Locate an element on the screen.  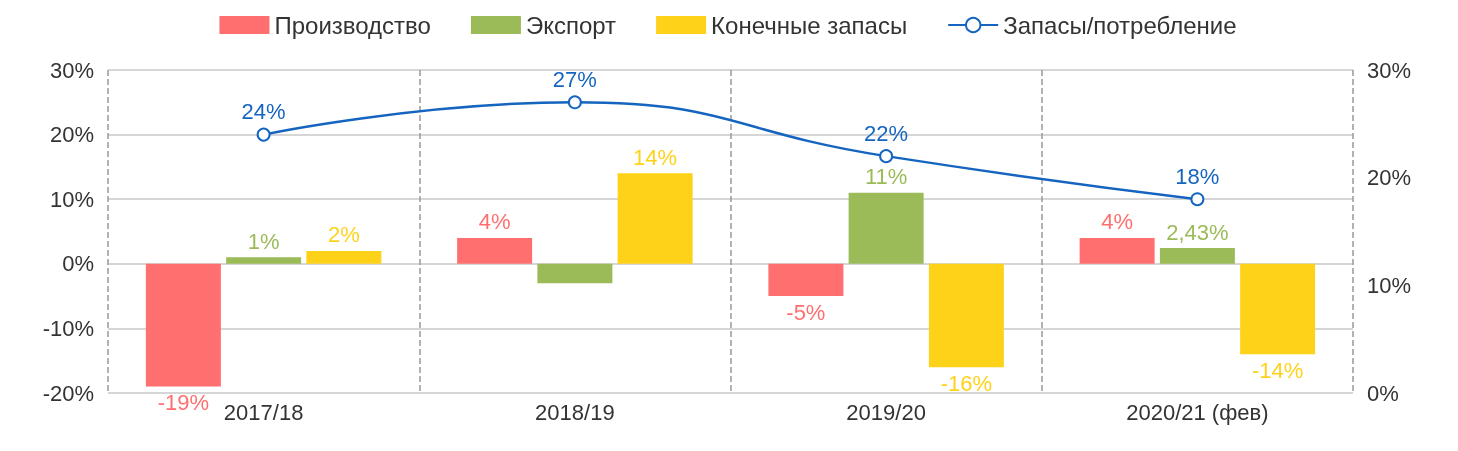
y-tick-label: -20% is located at coordinates (68, 393).